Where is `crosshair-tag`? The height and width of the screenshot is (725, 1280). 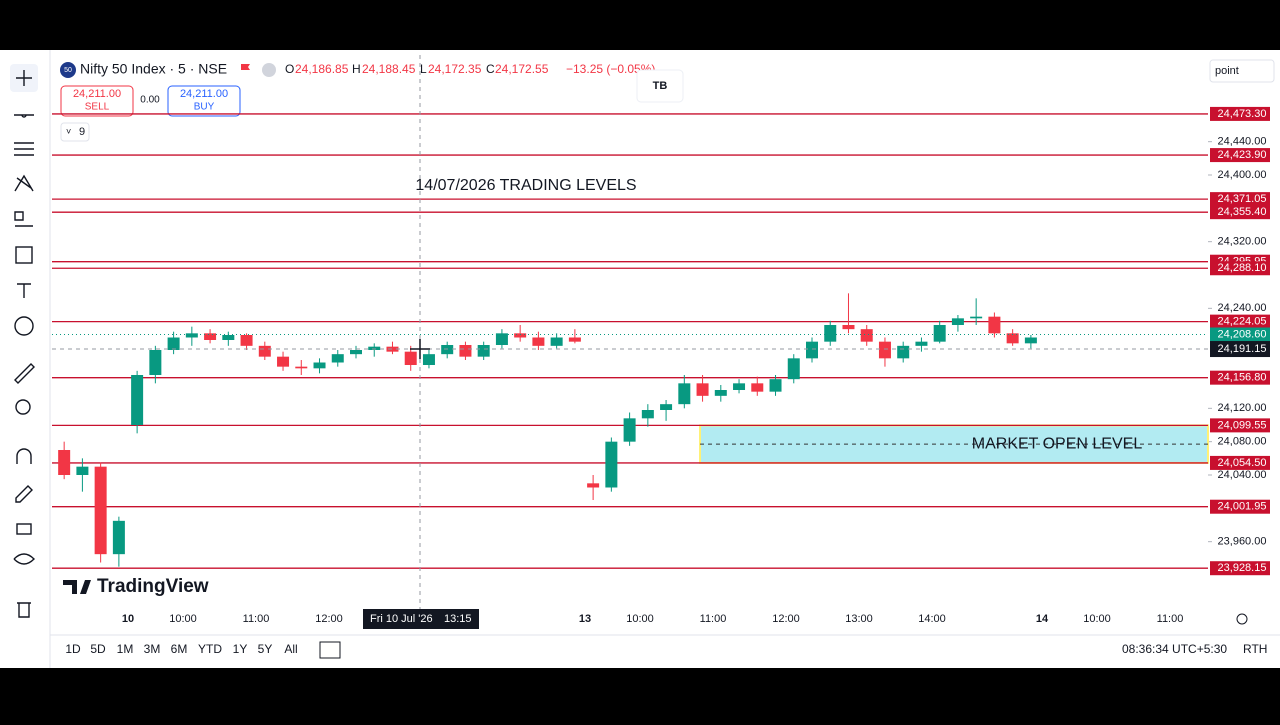 crosshair-tag is located at coordinates (1240, 349).